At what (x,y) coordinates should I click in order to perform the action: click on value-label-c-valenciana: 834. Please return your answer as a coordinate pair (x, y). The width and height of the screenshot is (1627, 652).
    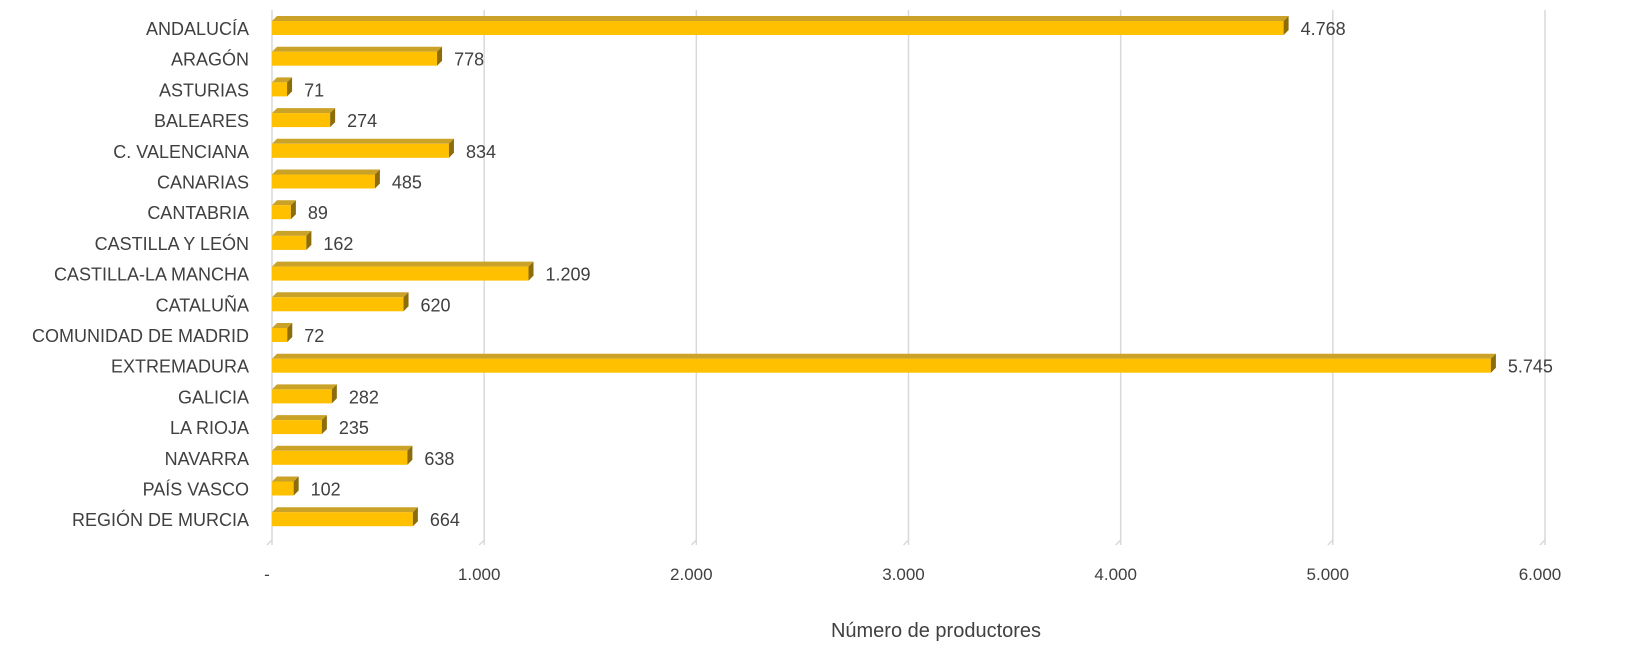
    Looking at the image, I should click on (481, 152).